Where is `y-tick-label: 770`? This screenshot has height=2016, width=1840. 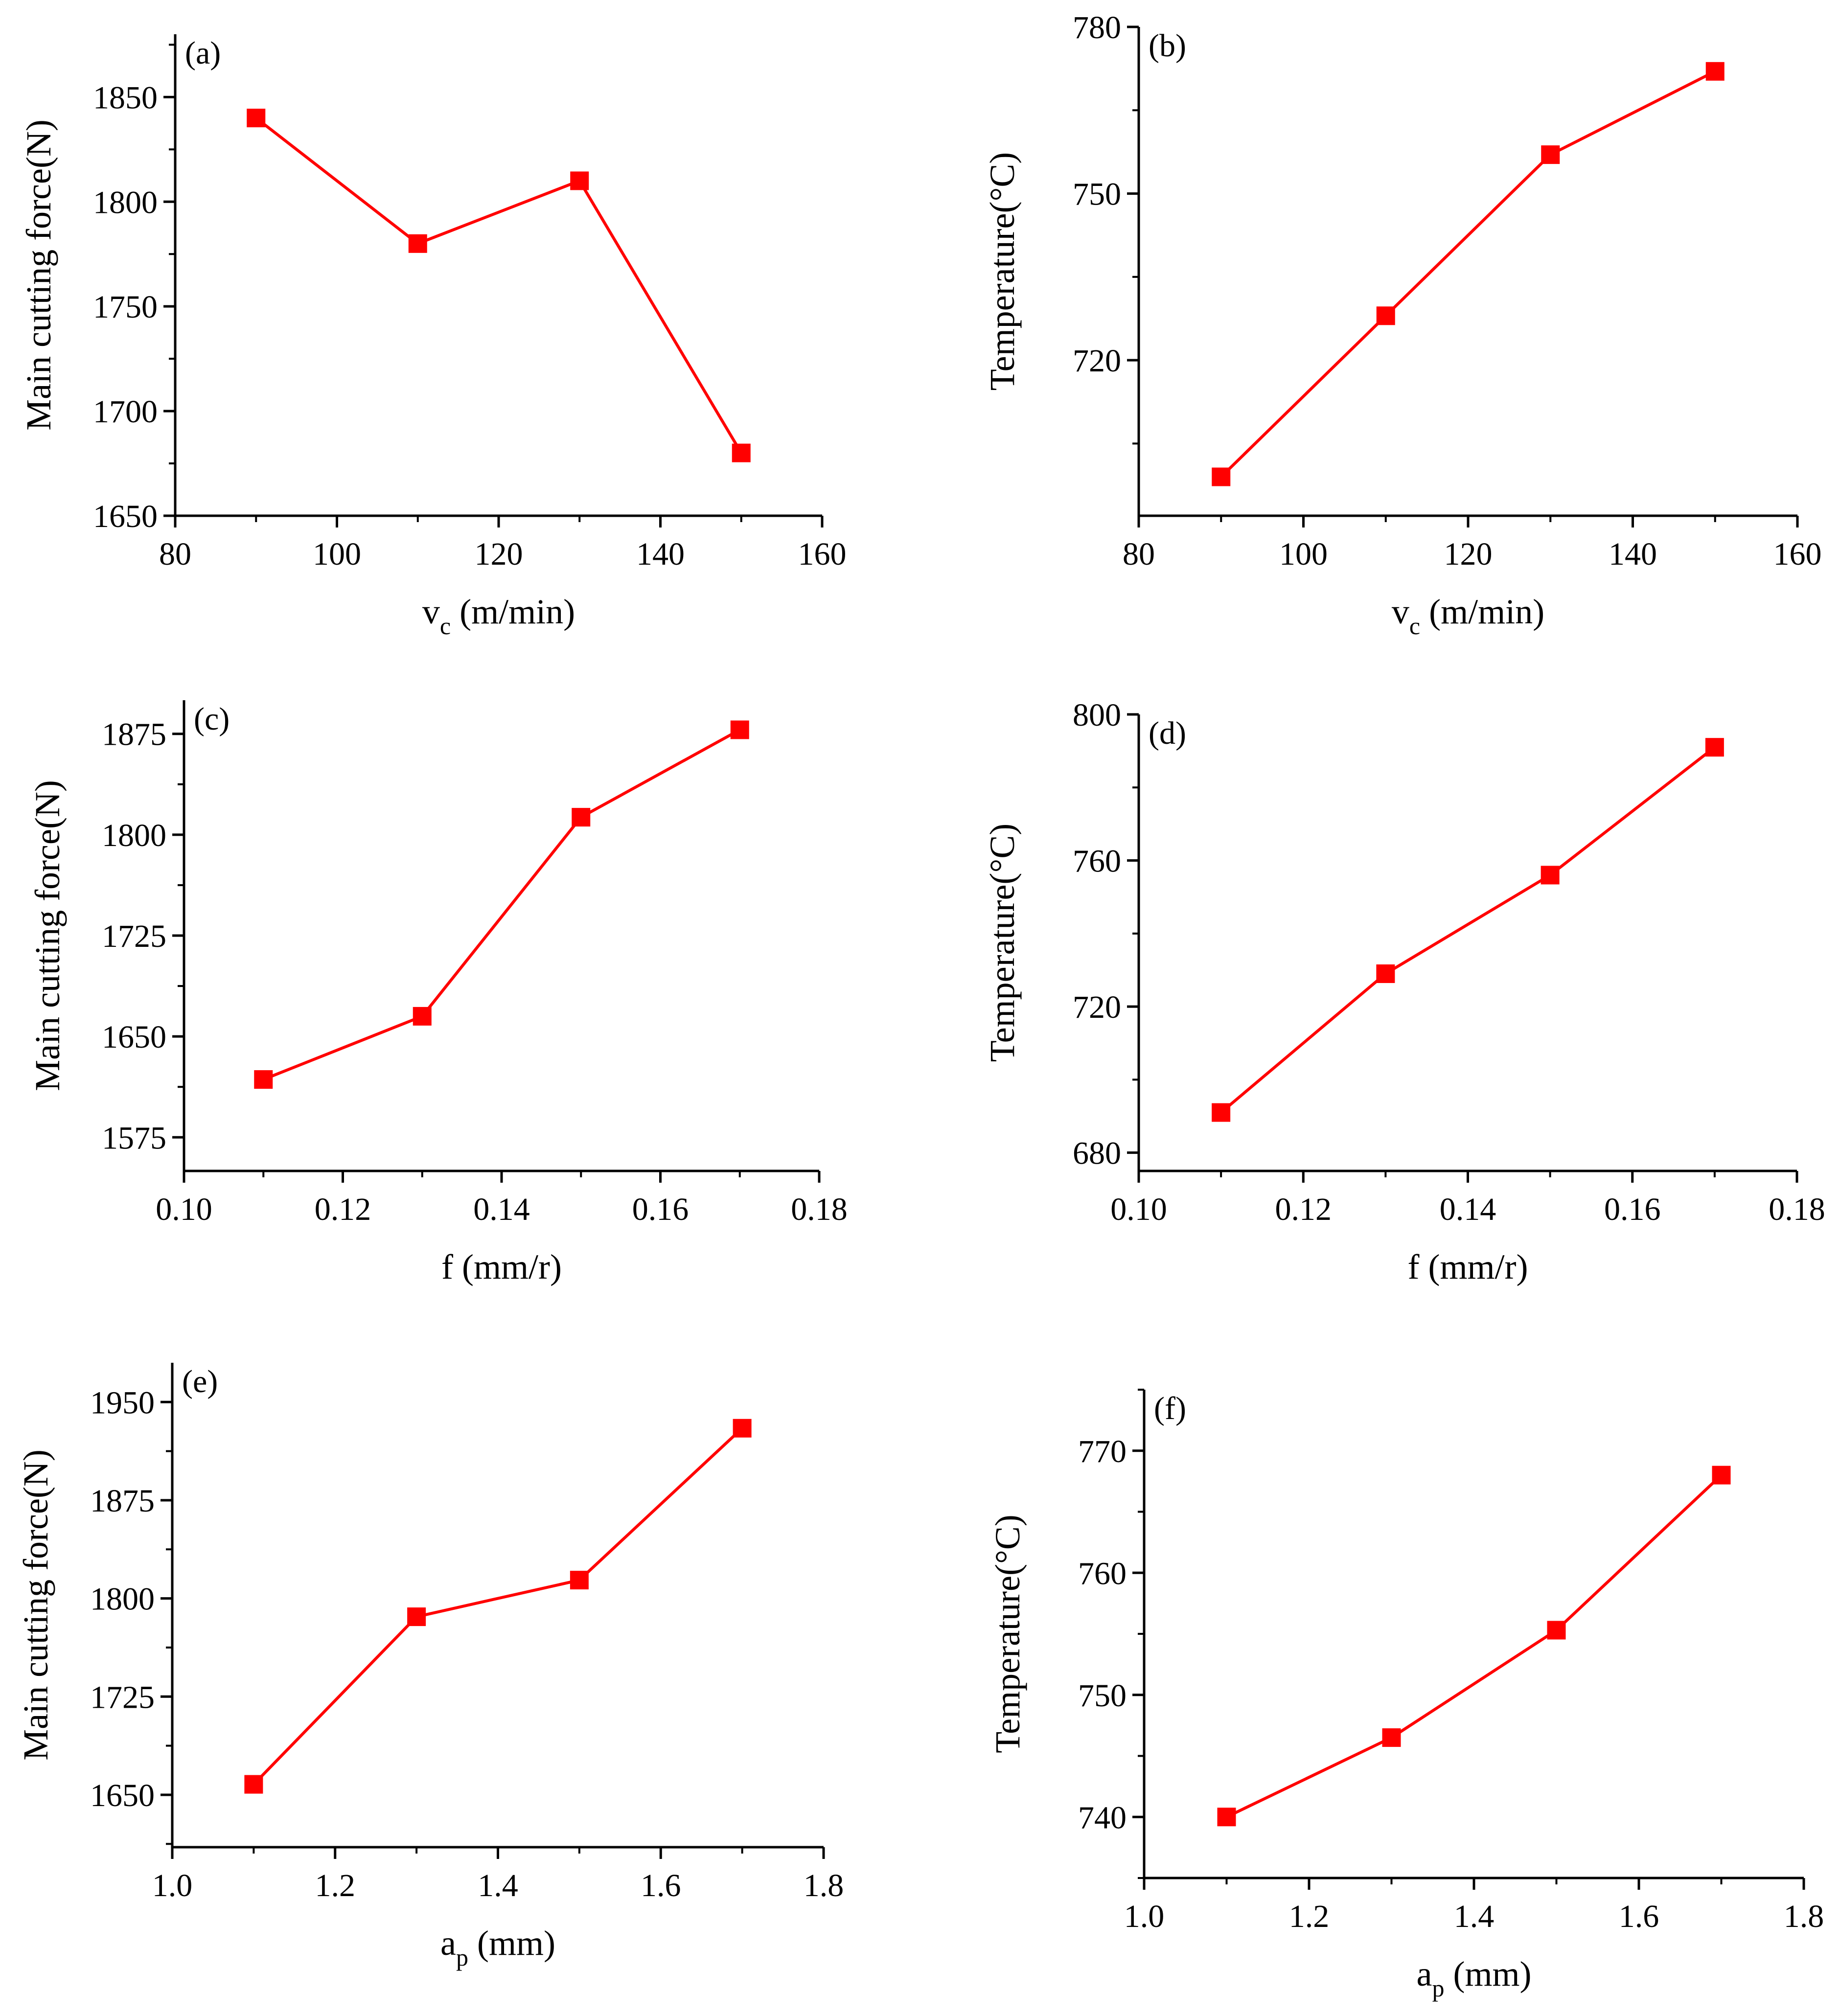 y-tick-label: 770 is located at coordinates (1103, 1451).